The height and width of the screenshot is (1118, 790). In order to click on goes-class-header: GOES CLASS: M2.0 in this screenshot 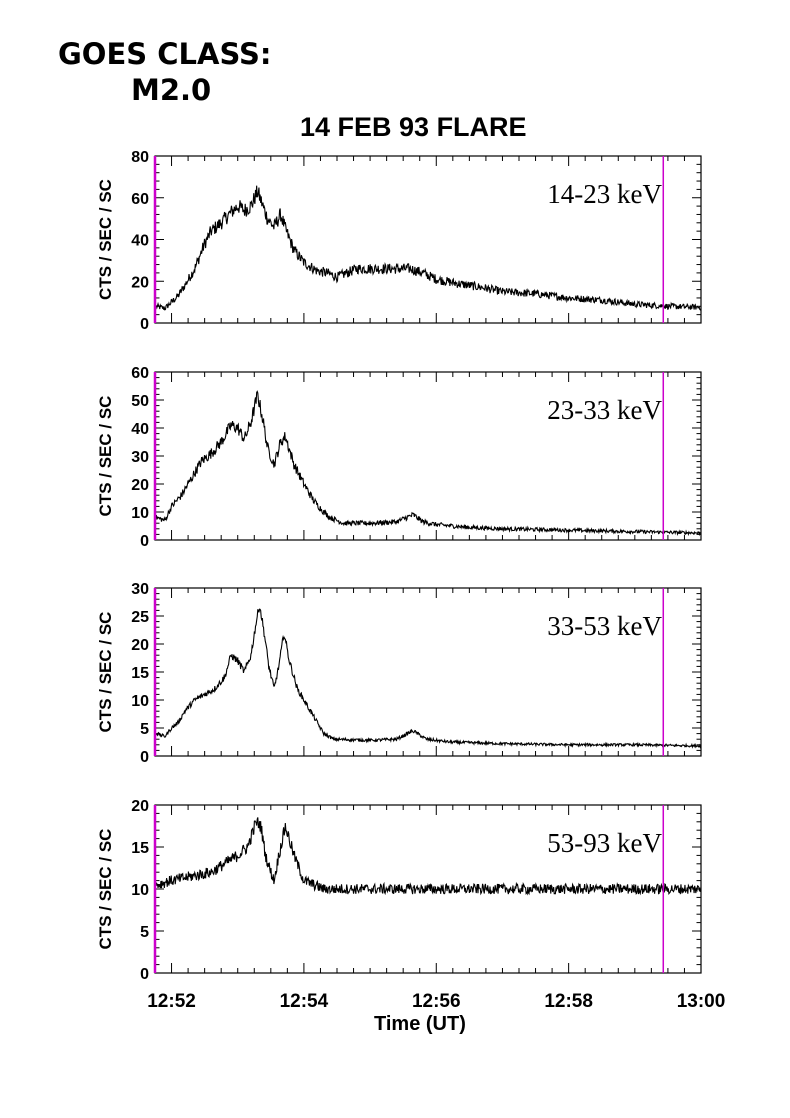, I will do `click(188, 72)`.